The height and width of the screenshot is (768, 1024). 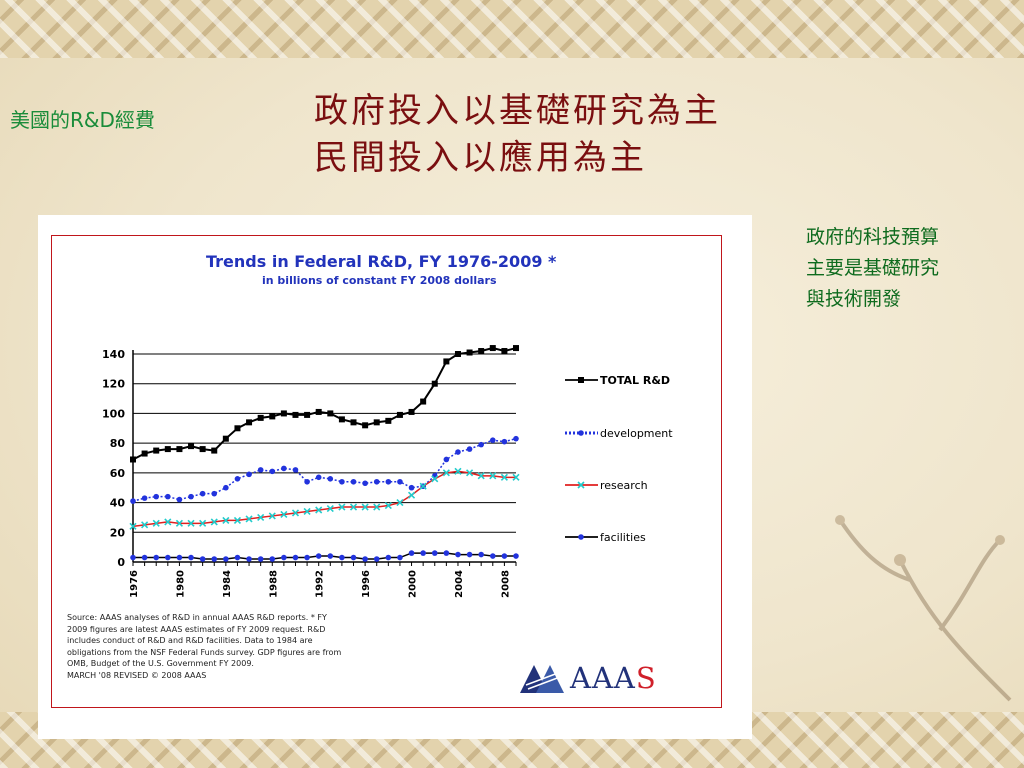 I want to click on legend-label: research, so click(x=624, y=485).